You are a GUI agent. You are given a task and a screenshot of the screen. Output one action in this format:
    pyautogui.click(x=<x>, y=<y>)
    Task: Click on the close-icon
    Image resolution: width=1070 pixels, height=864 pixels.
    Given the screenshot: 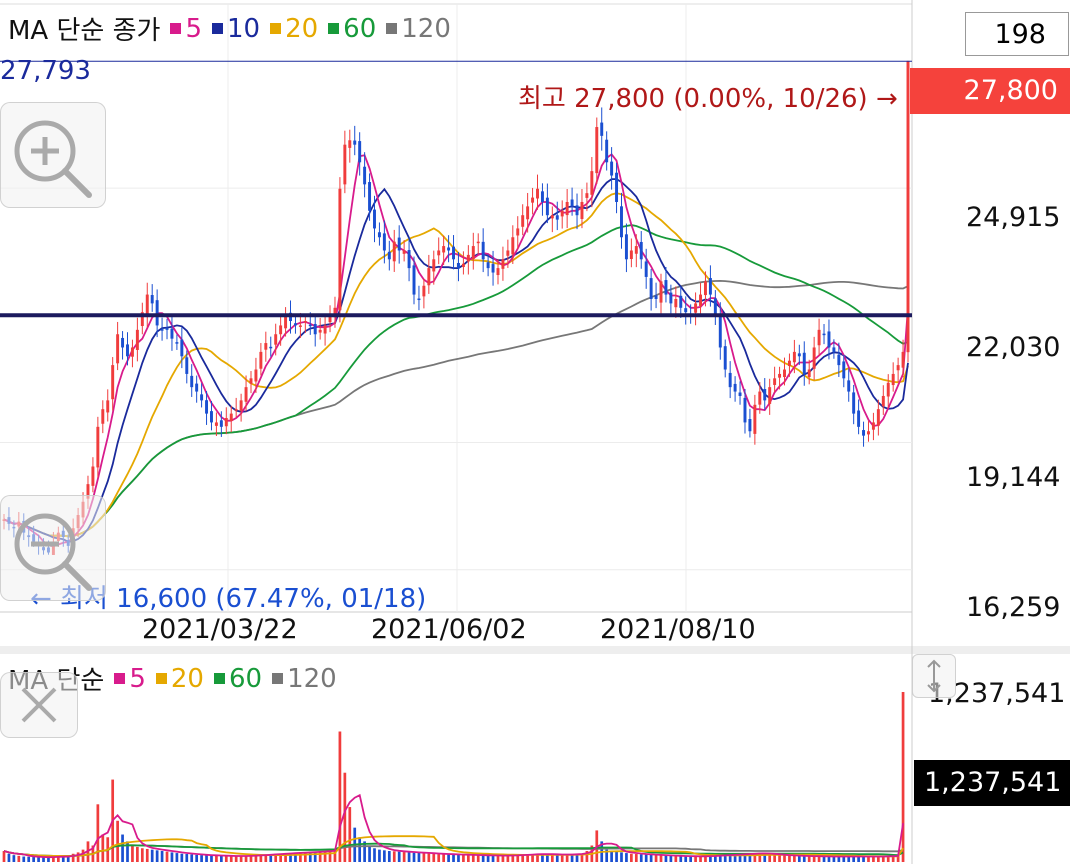 What is the action you would take?
    pyautogui.click(x=39, y=705)
    